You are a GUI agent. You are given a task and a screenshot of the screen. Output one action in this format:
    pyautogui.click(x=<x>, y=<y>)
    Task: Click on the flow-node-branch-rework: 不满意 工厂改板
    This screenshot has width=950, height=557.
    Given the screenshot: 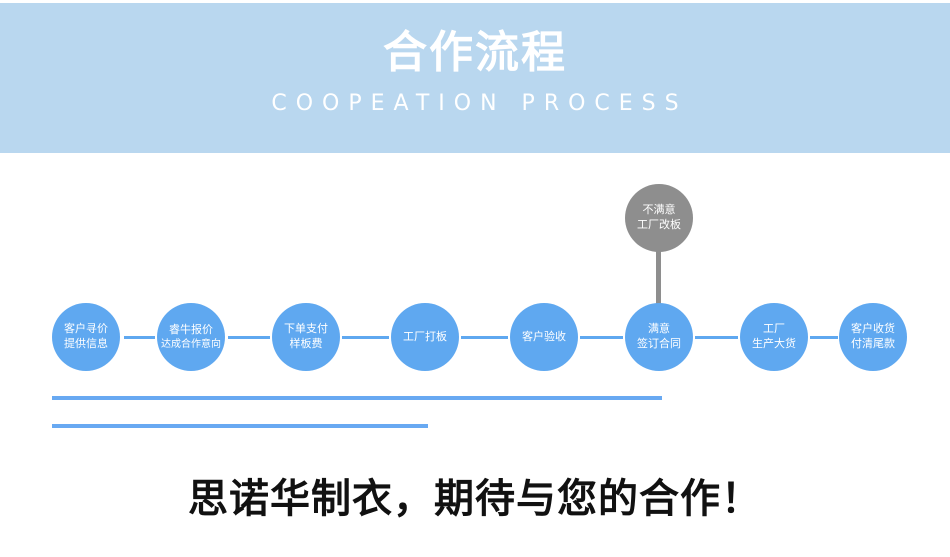 What is the action you would take?
    pyautogui.click(x=659, y=218)
    